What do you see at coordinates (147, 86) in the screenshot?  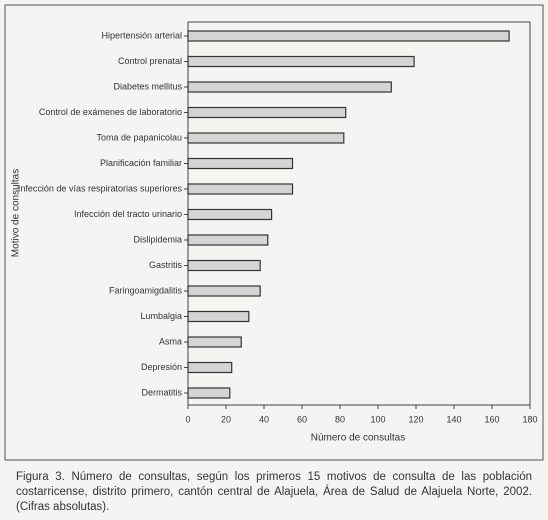 I see `y-tick-label: Diabetes mellitus` at bounding box center [147, 86].